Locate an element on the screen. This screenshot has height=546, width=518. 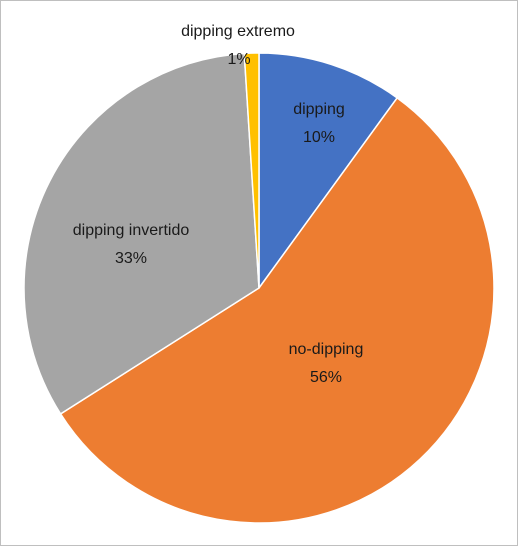
slice-value-dipping: 10% is located at coordinates (319, 137).